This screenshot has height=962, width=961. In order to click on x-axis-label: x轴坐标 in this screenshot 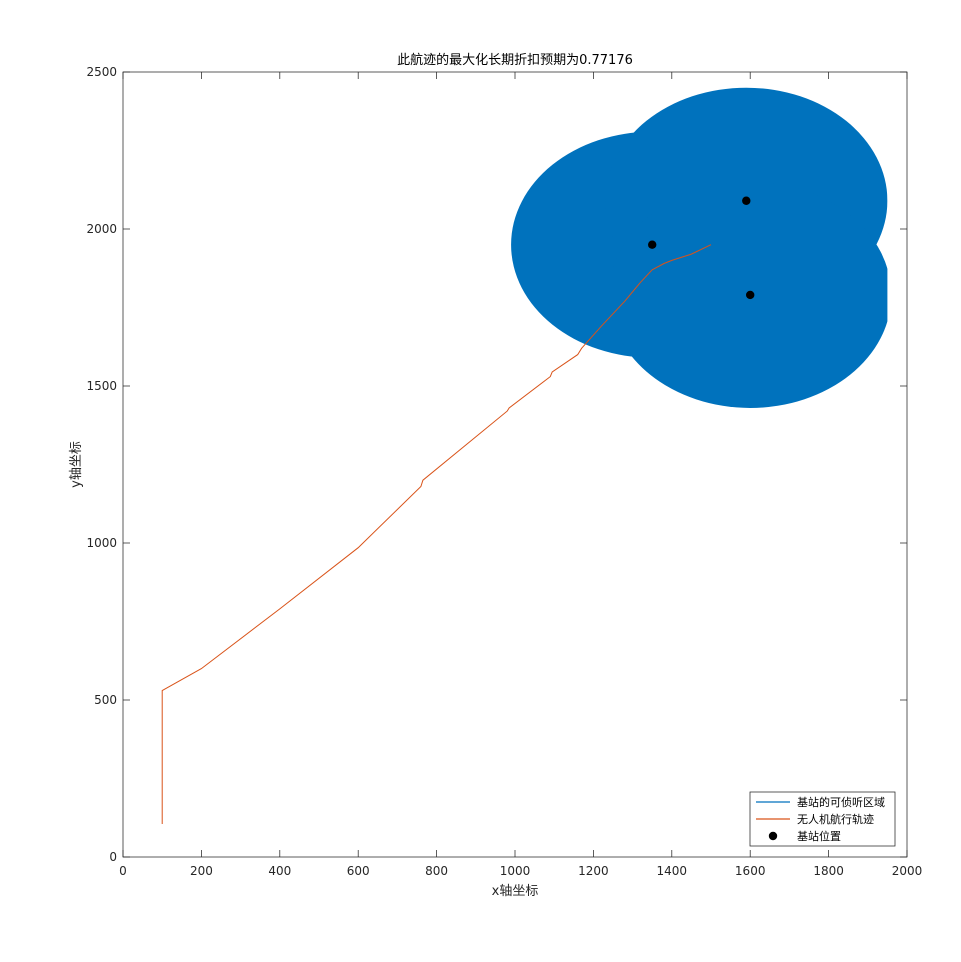, I will do `click(515, 891)`.